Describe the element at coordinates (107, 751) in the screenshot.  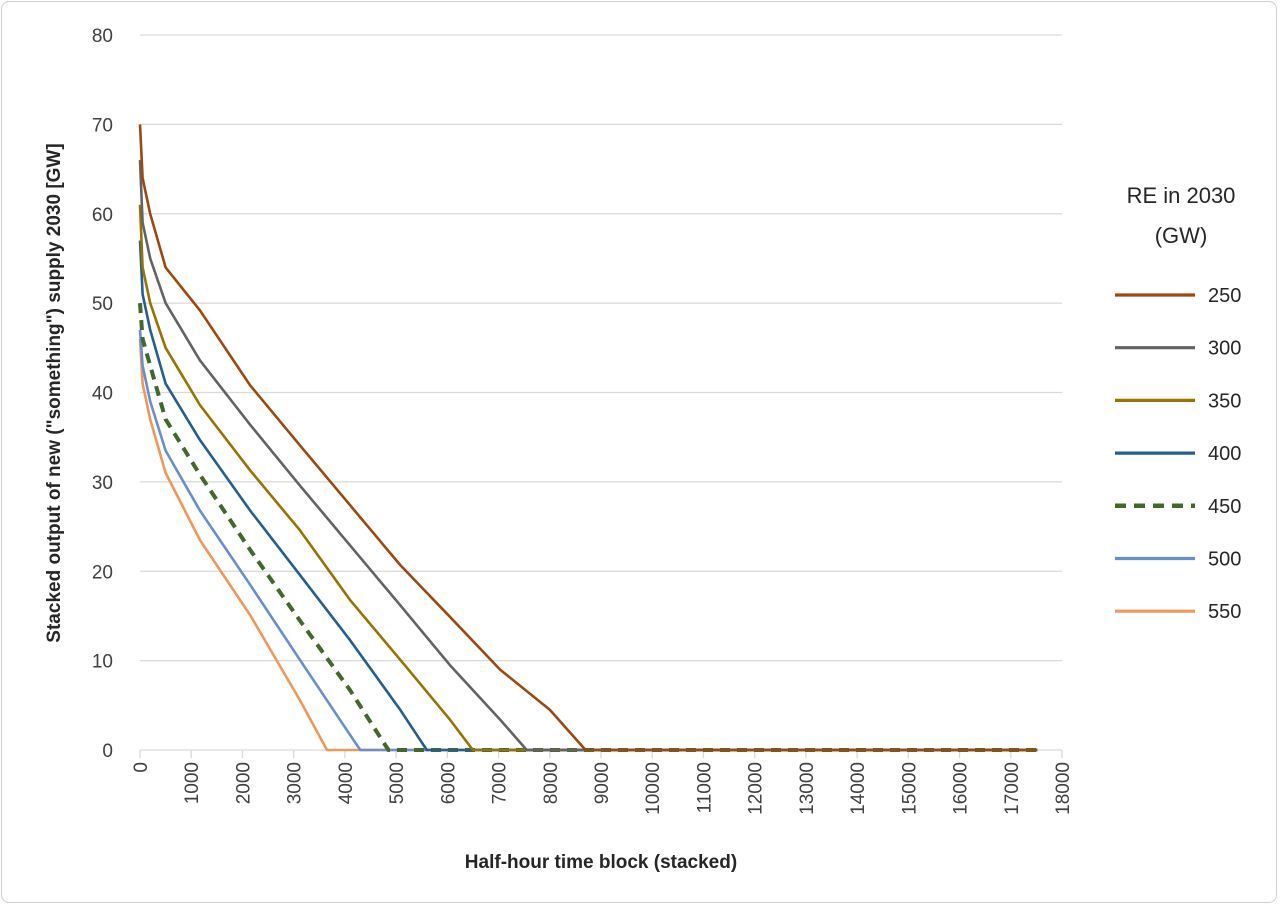
I see `y-tick-label: 0` at that location.